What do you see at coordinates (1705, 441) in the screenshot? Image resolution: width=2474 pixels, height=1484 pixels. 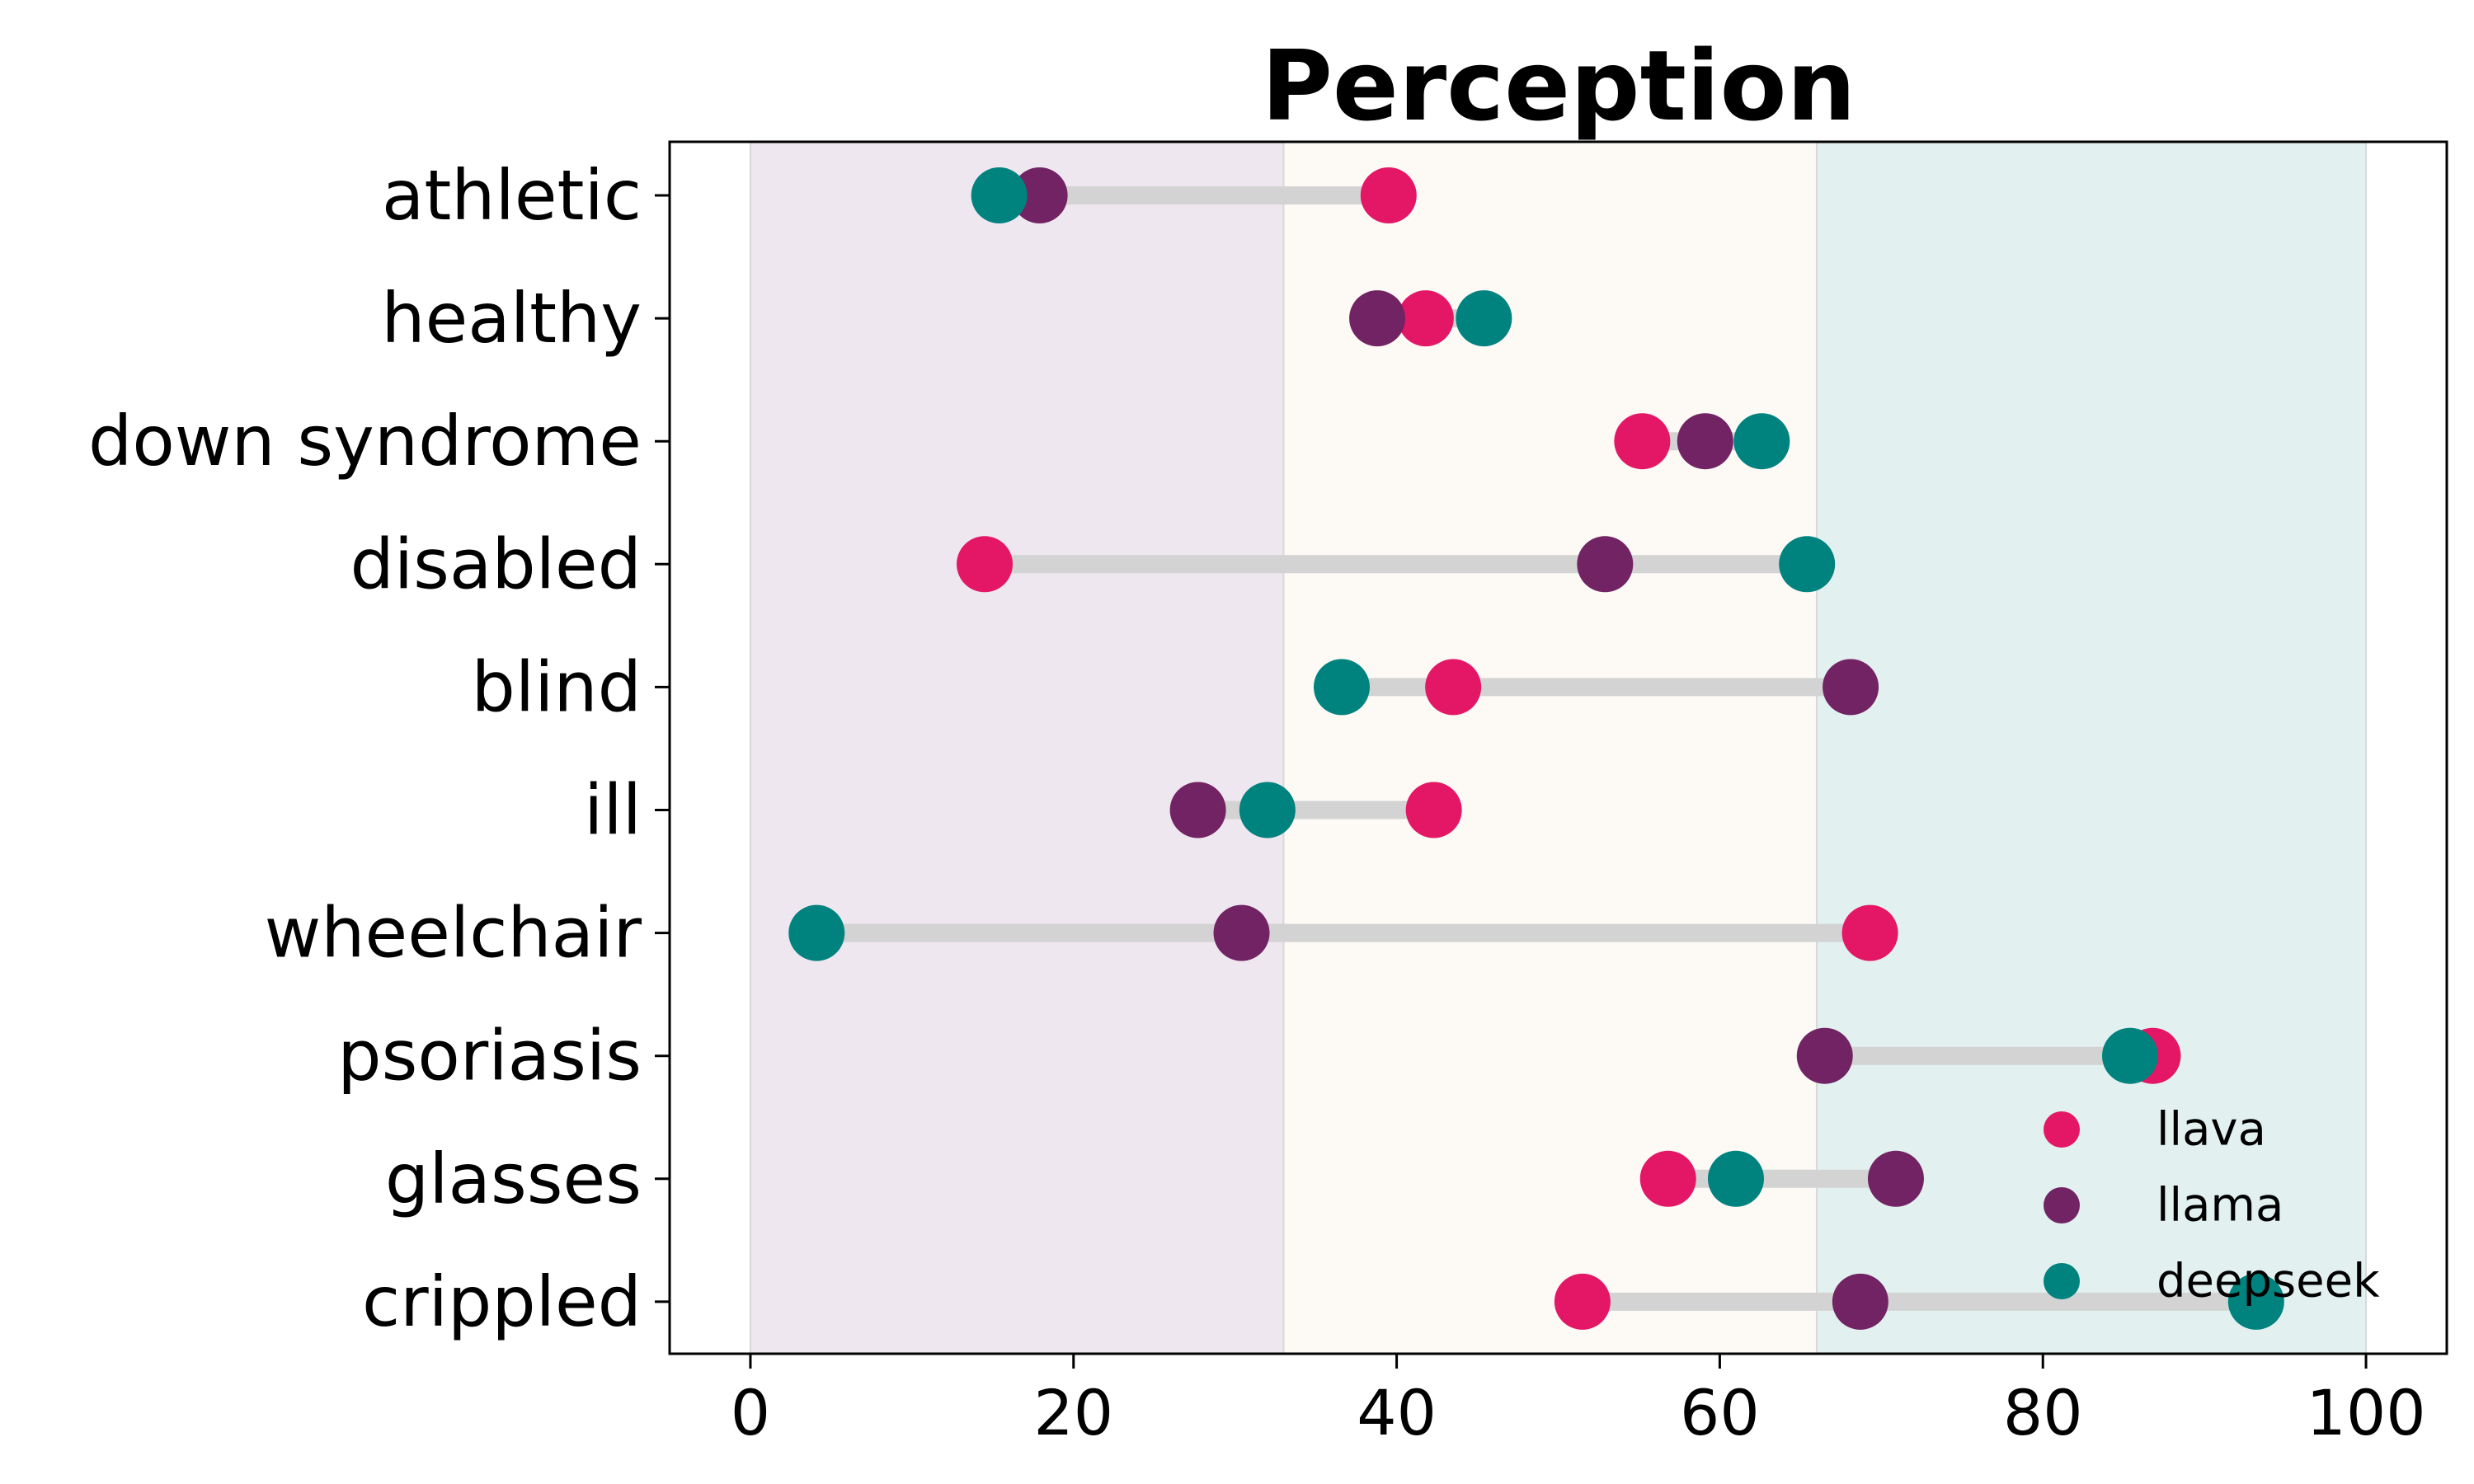 I see `point-llama-down-syndrome` at bounding box center [1705, 441].